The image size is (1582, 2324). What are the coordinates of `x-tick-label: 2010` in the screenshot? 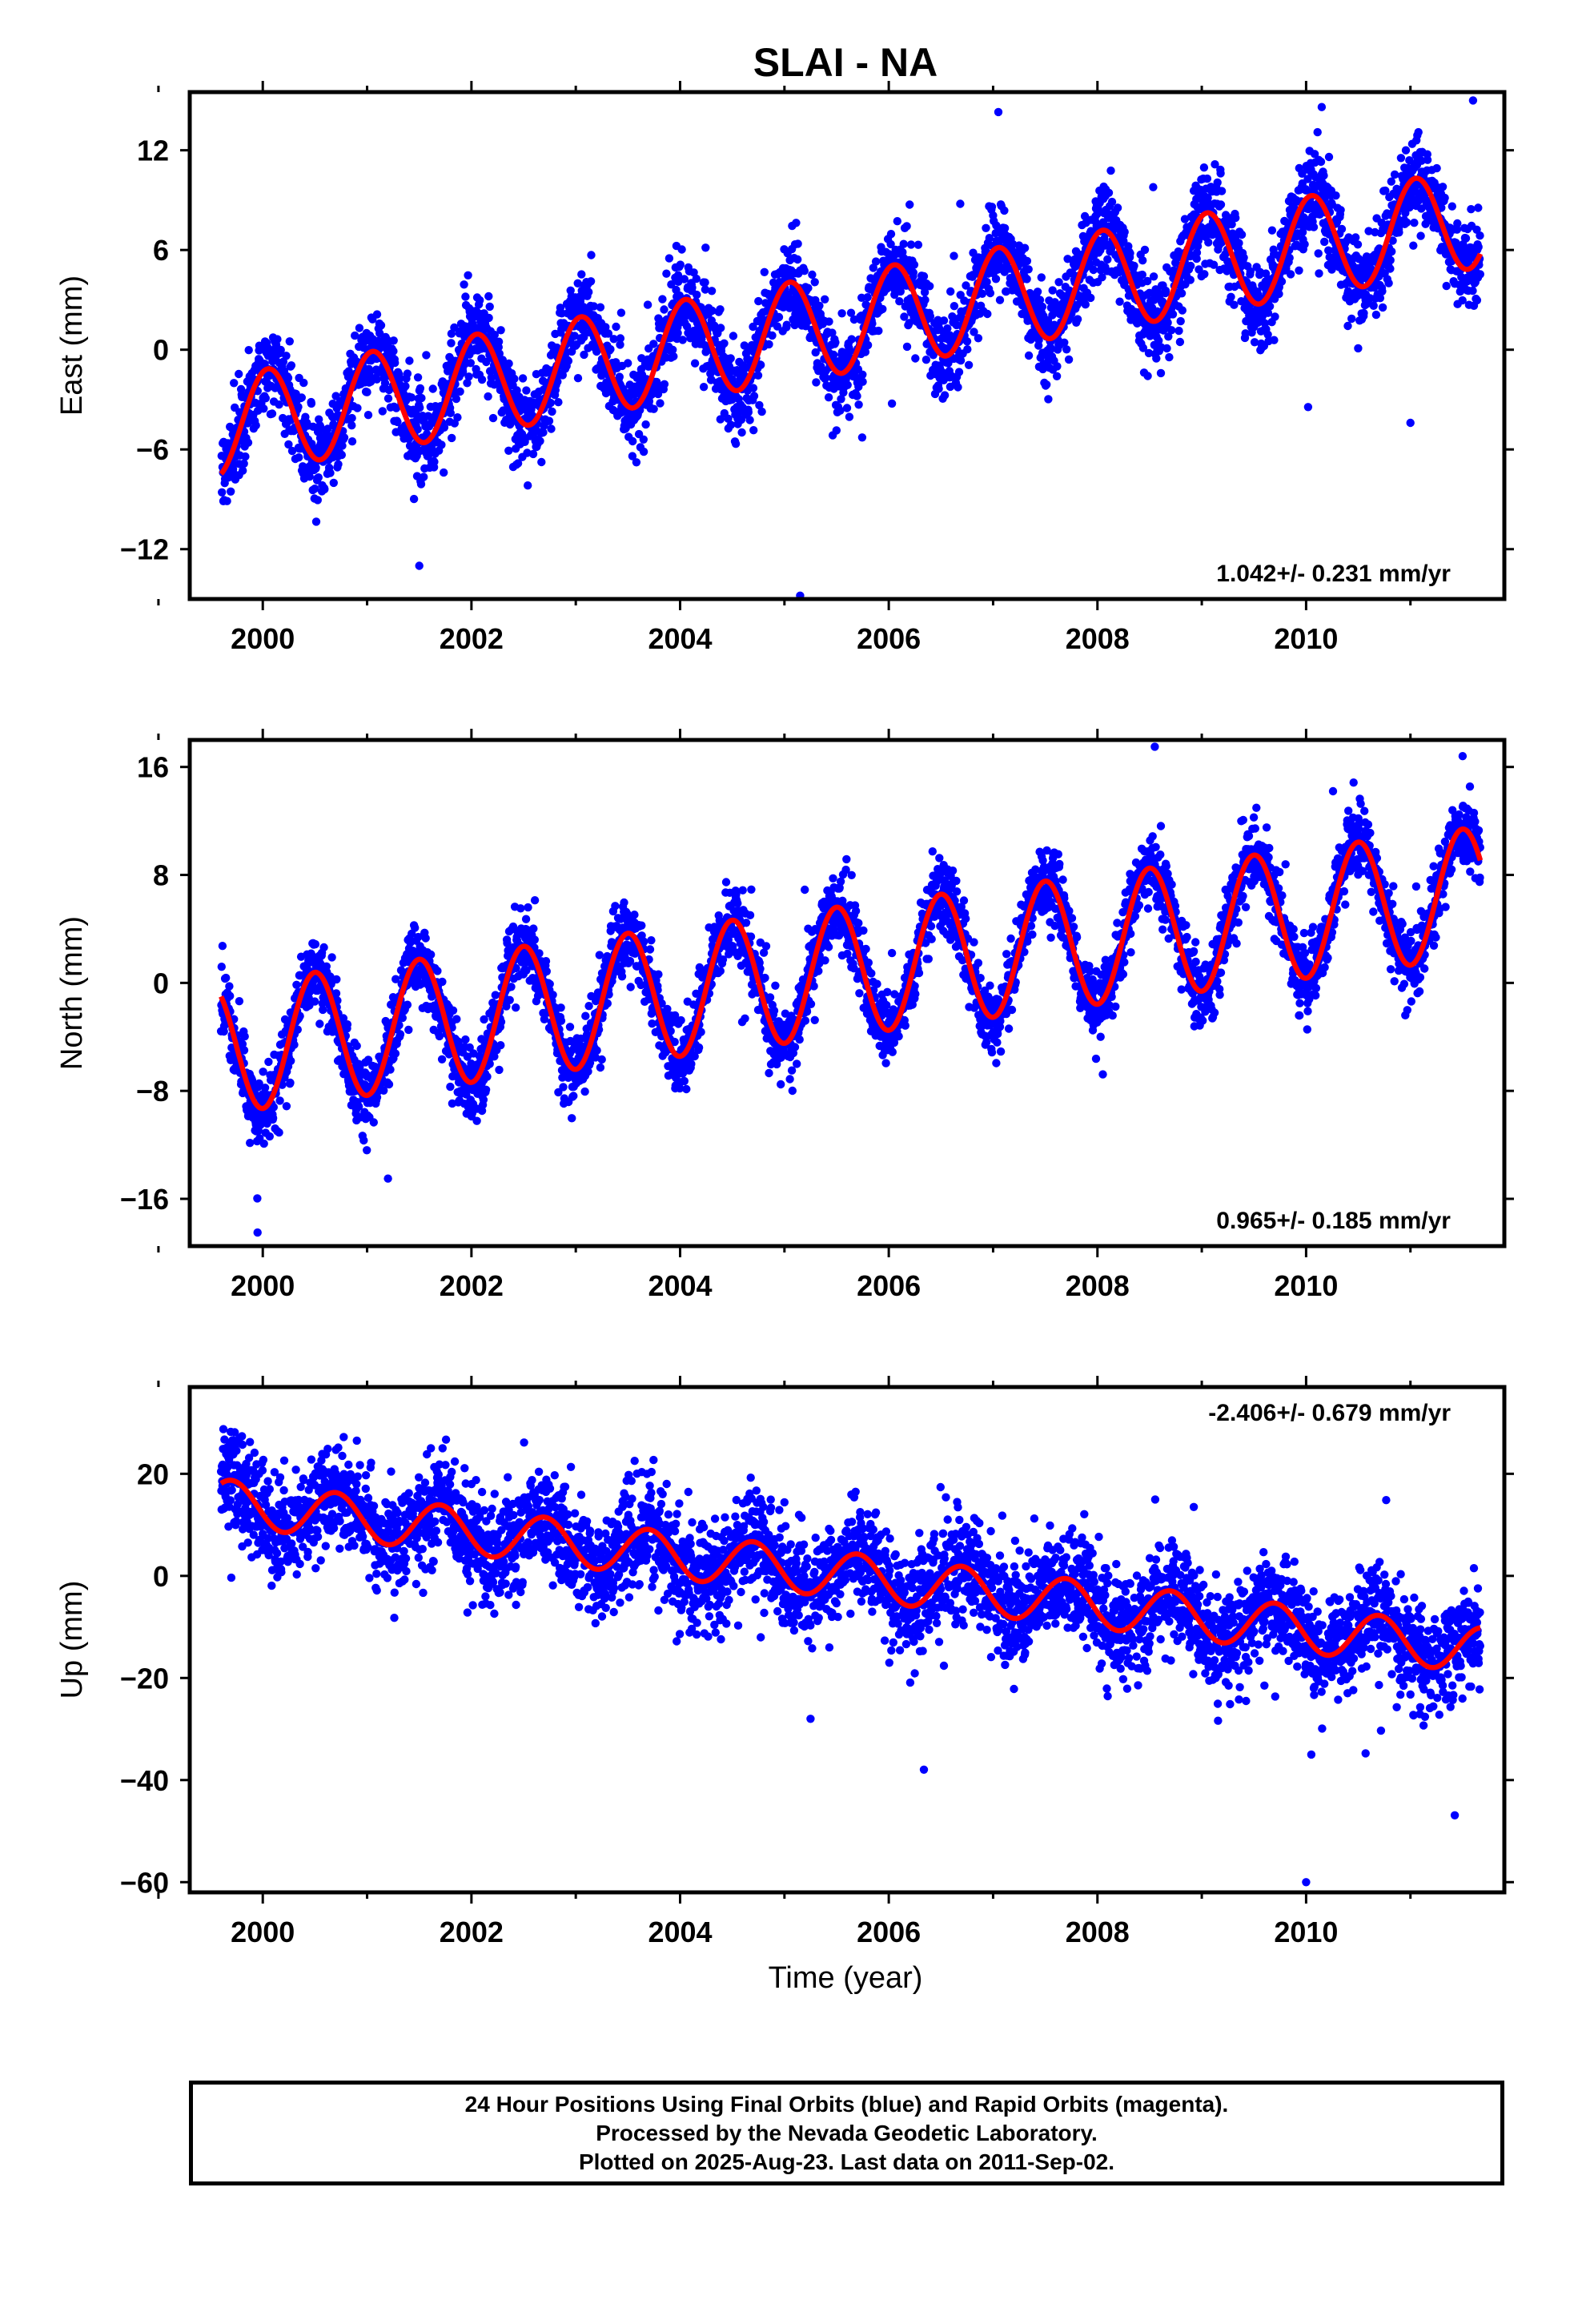 It's located at (1306, 638).